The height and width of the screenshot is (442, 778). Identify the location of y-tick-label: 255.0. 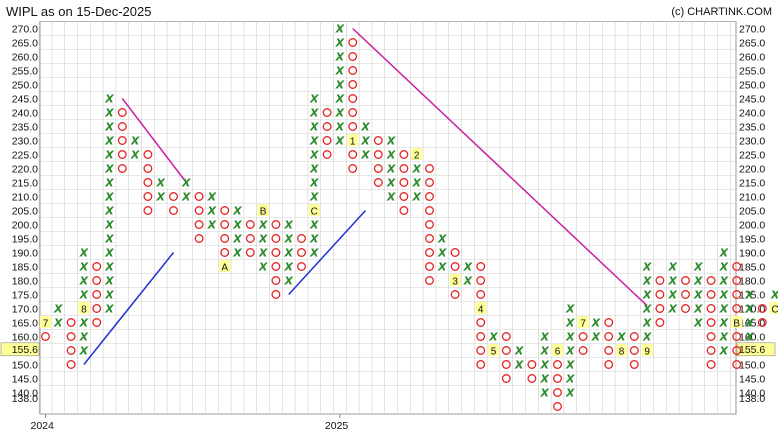
(752, 72).